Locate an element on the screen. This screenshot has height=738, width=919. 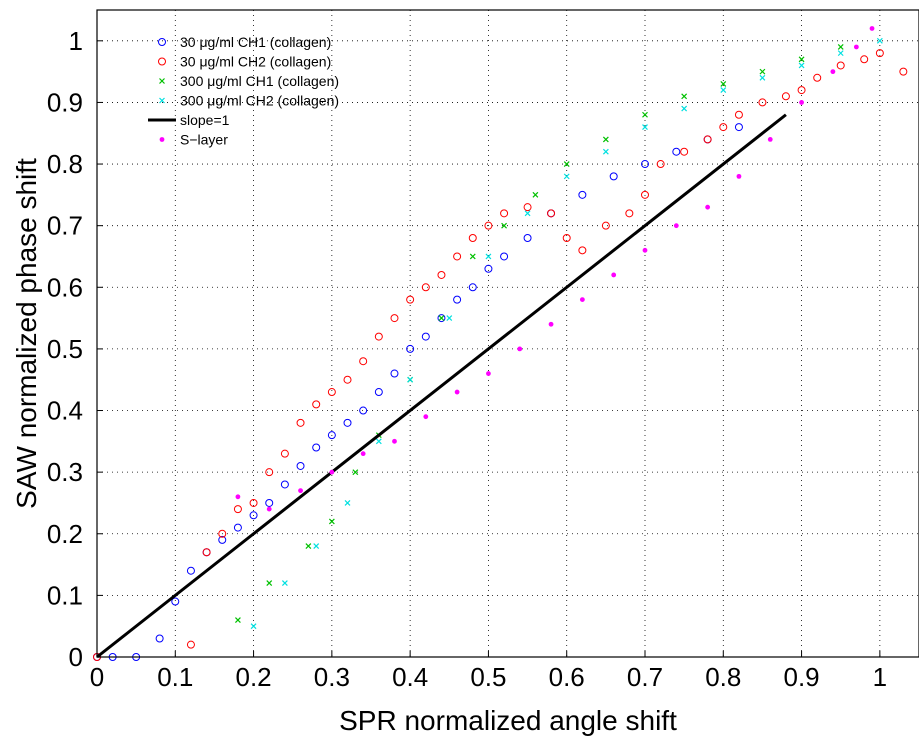
y-tick-label: 0.5 is located at coordinates (65, 349).